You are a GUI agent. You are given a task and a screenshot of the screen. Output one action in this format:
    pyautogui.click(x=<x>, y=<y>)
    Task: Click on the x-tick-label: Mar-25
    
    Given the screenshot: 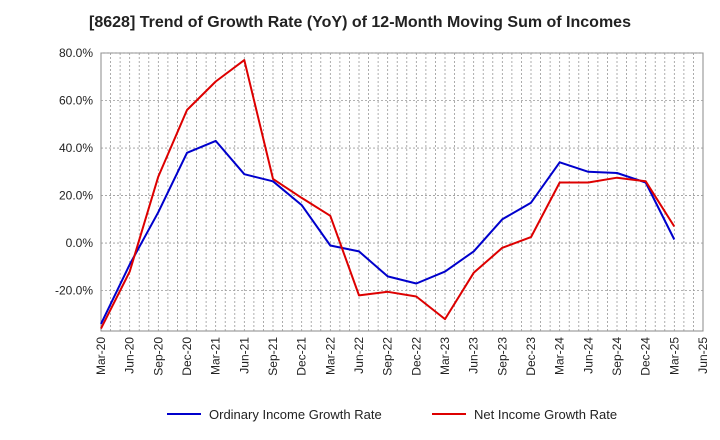 What is the action you would take?
    pyautogui.click(x=674, y=356)
    